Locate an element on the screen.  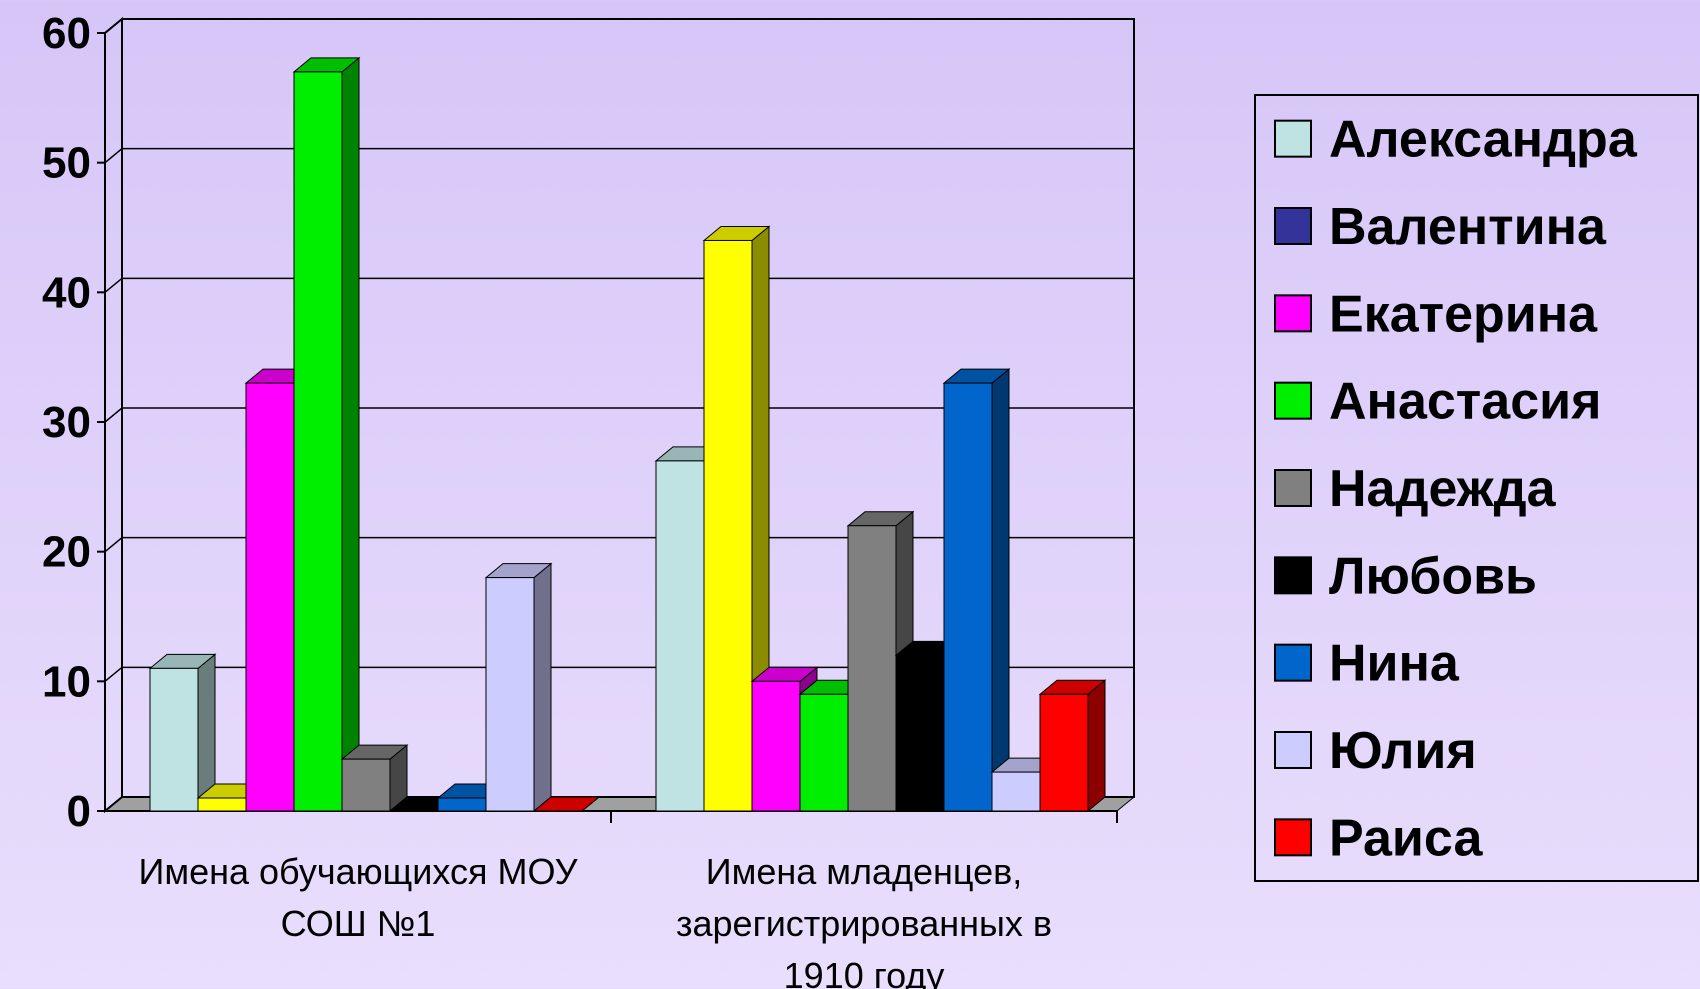
bar-top is located at coordinates (566, 804).